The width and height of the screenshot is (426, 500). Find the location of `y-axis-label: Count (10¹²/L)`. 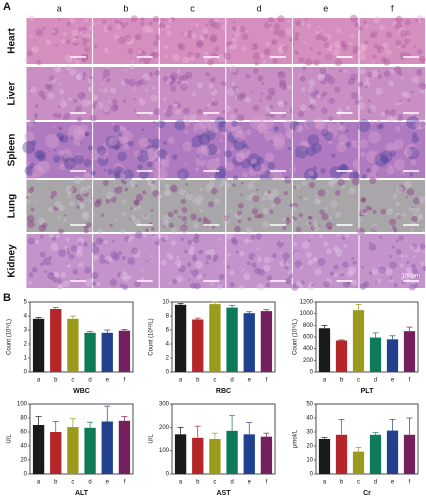

y-axis-label: Count (10¹²/L) is located at coordinates (152, 336).